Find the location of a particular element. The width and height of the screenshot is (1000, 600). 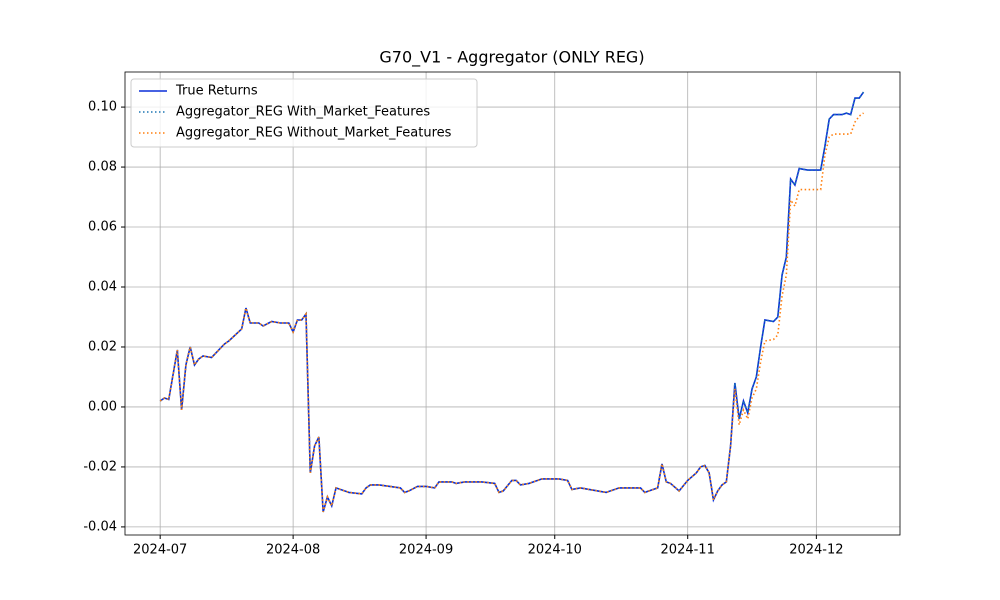

legend-box is located at coordinates (304, 113).